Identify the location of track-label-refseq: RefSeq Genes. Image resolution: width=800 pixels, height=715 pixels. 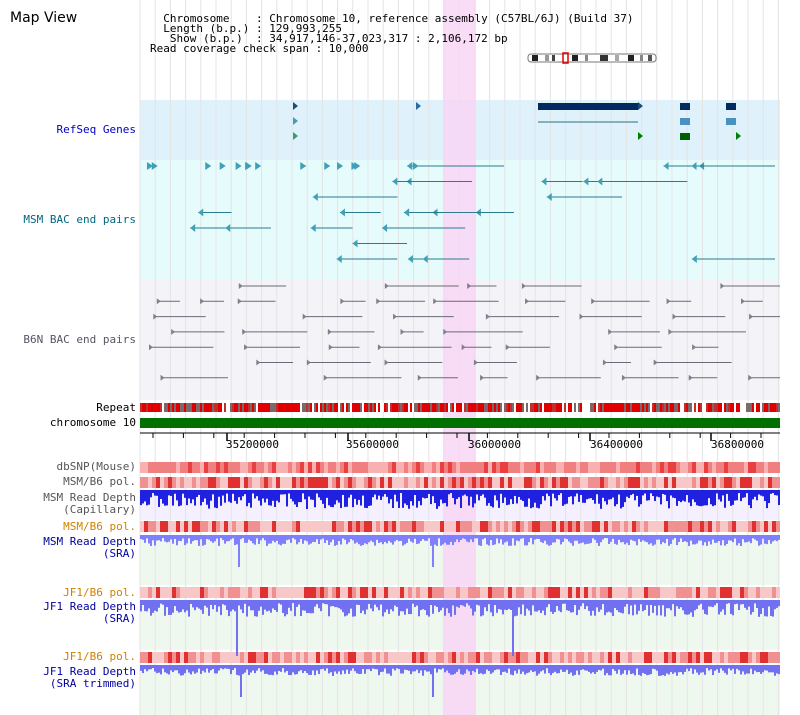
(96, 129).